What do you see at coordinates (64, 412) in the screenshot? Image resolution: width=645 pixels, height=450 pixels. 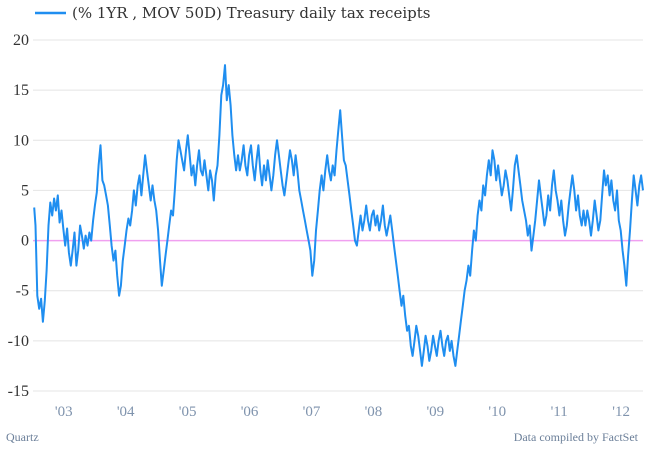 I see `x-tick-label: '03` at bounding box center [64, 412].